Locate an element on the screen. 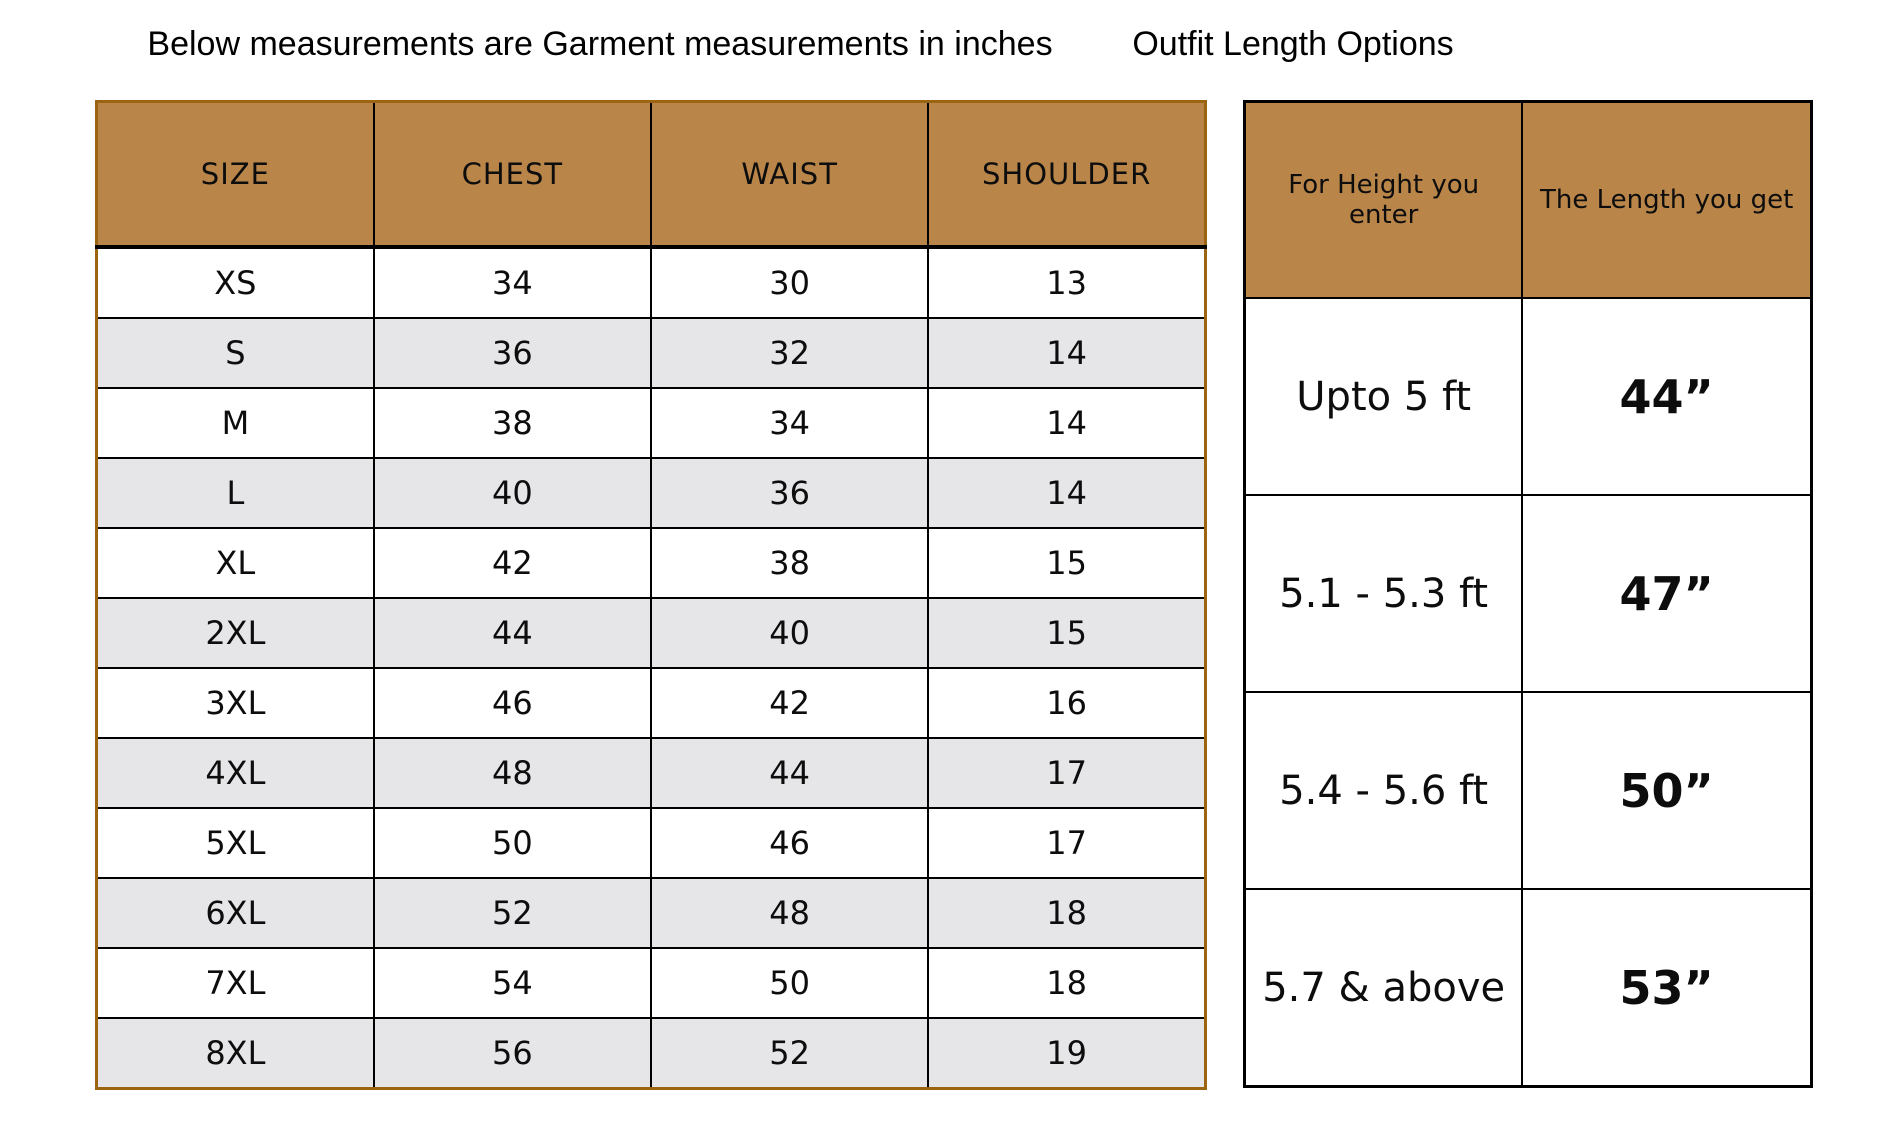 The image size is (1884, 1140). chest-cell: 38 is located at coordinates (512, 423).